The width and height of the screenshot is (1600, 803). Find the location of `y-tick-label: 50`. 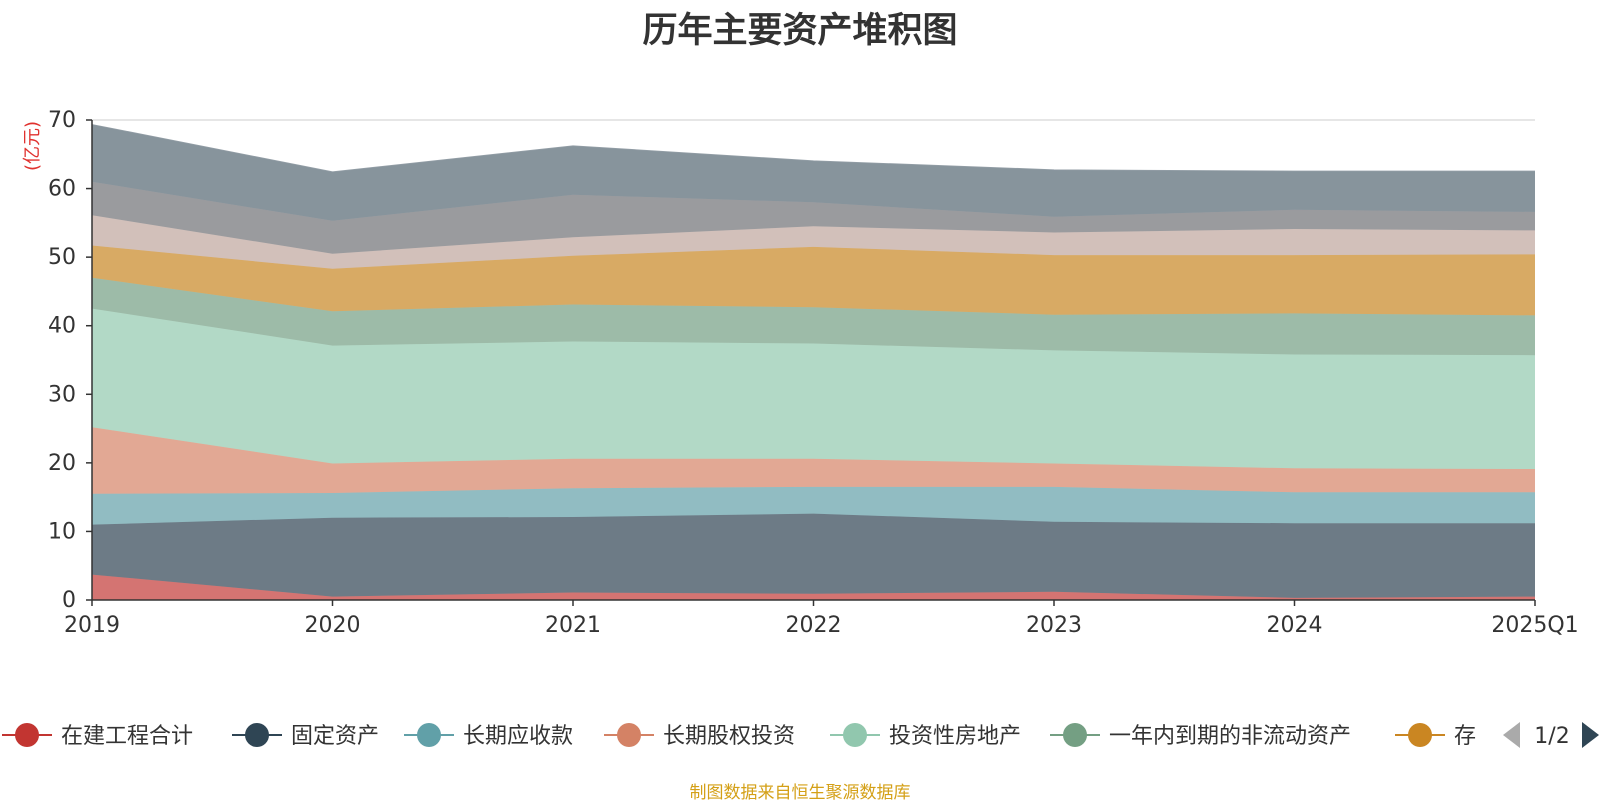

y-tick-label: 50 is located at coordinates (62, 257).